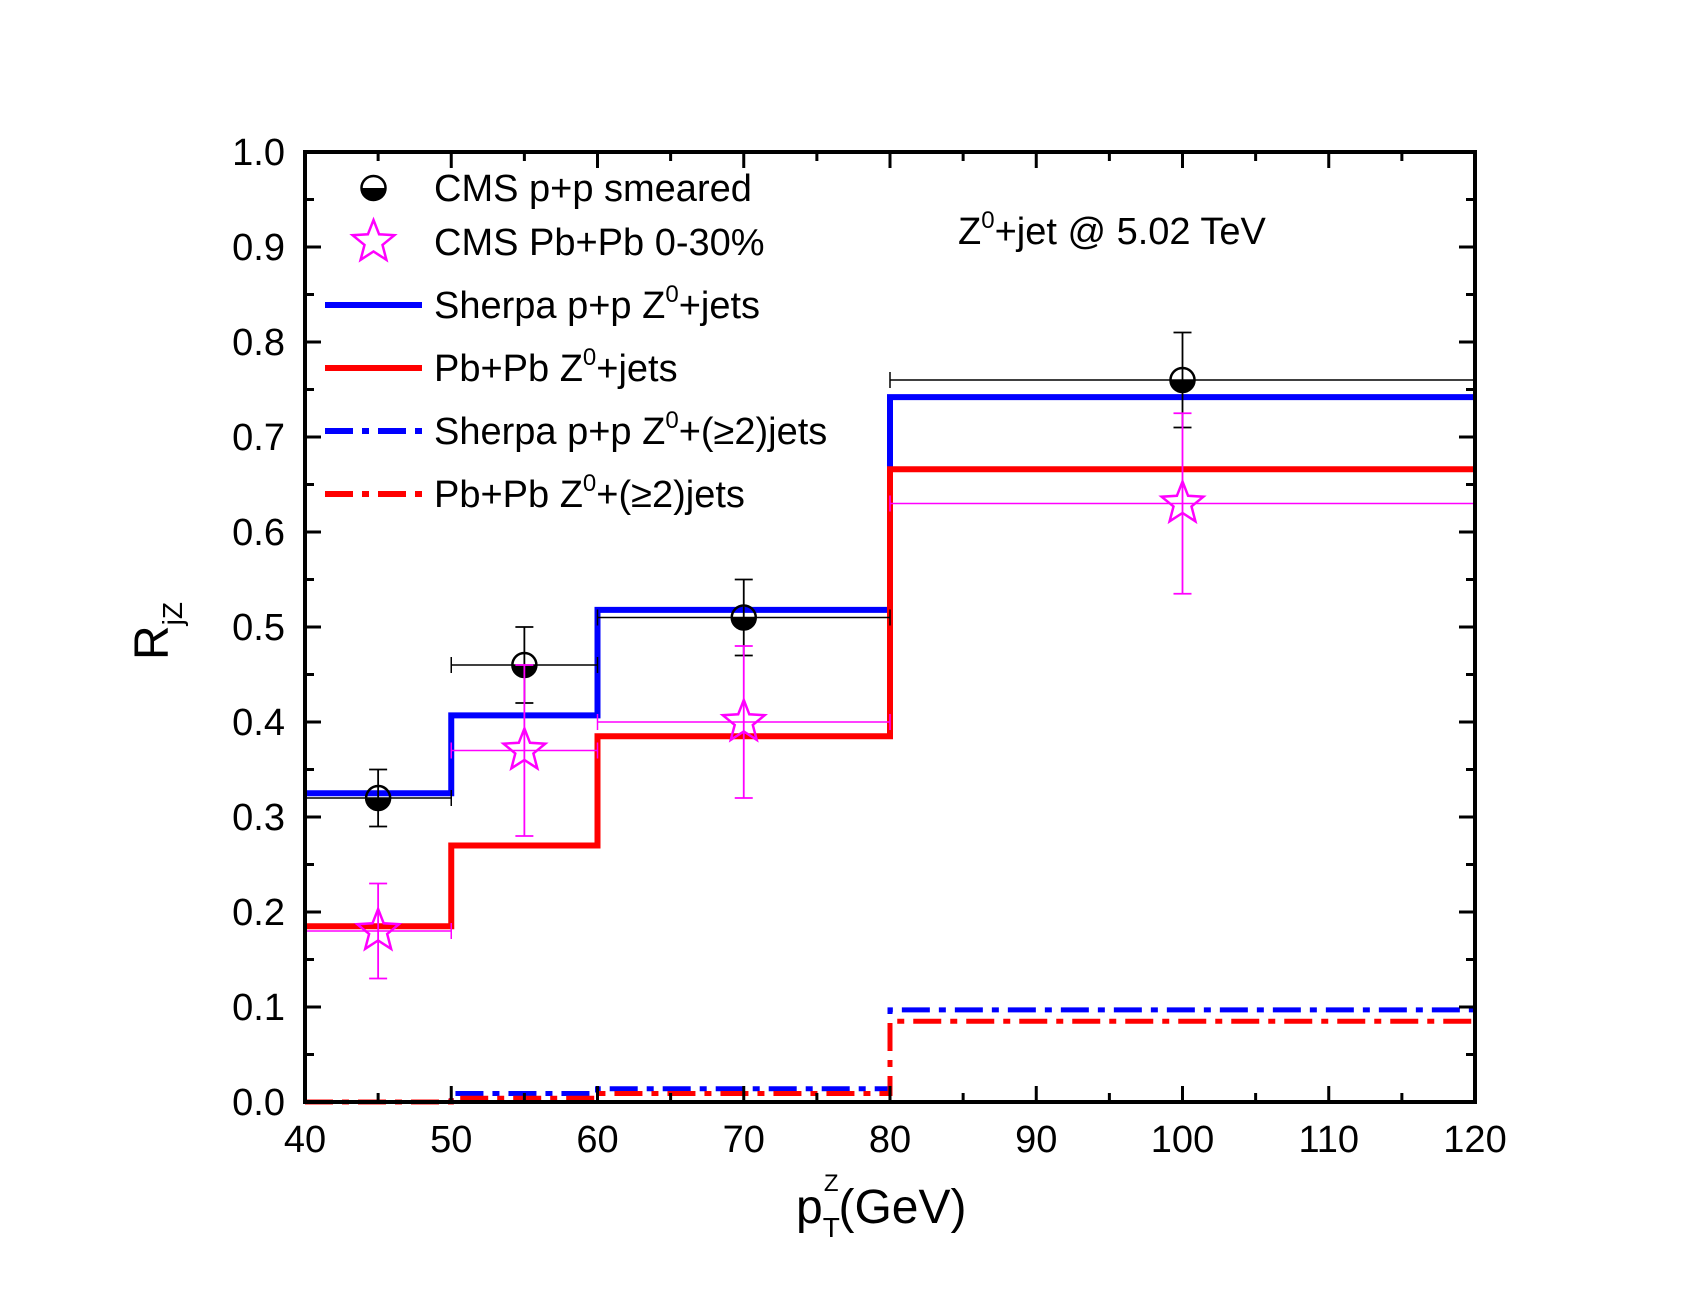 This screenshot has height=1309, width=1695. I want to click on series-1-point-3-marker, so click(1182, 501).